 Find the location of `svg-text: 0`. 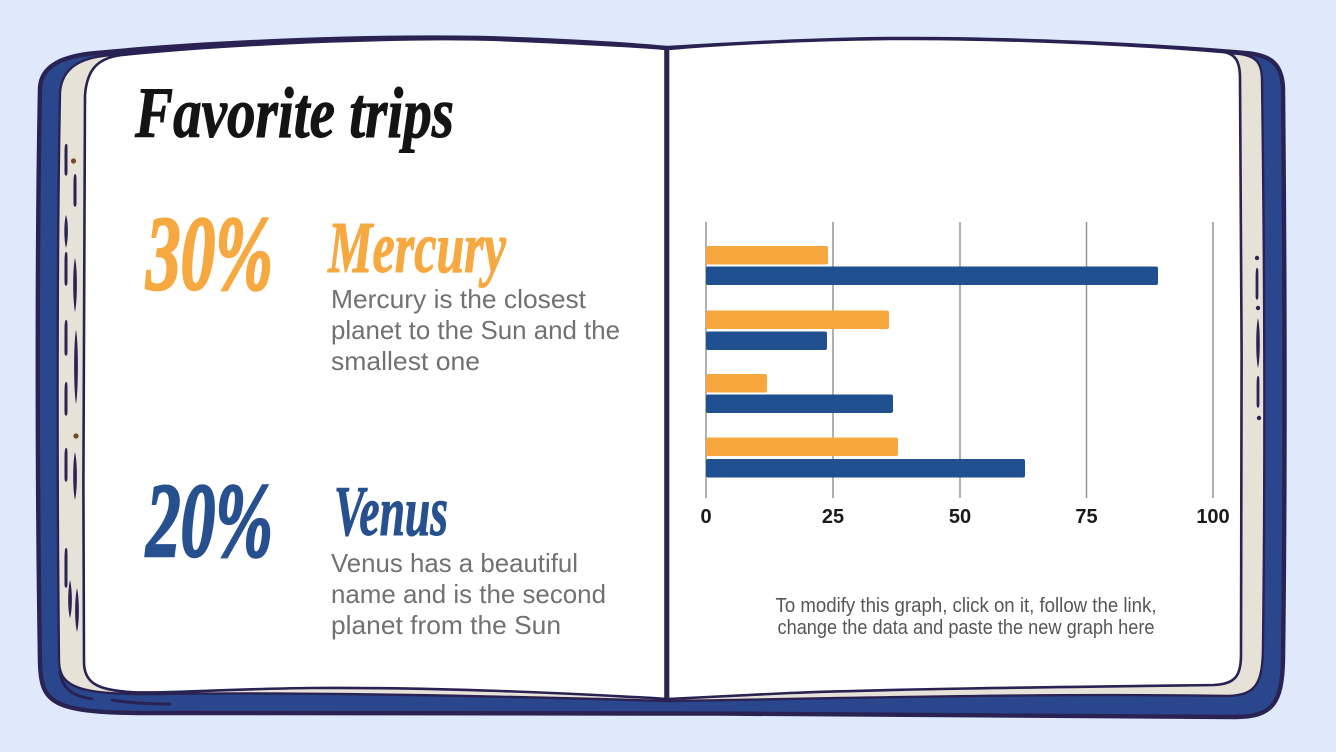

svg-text: 0 is located at coordinates (705, 517).